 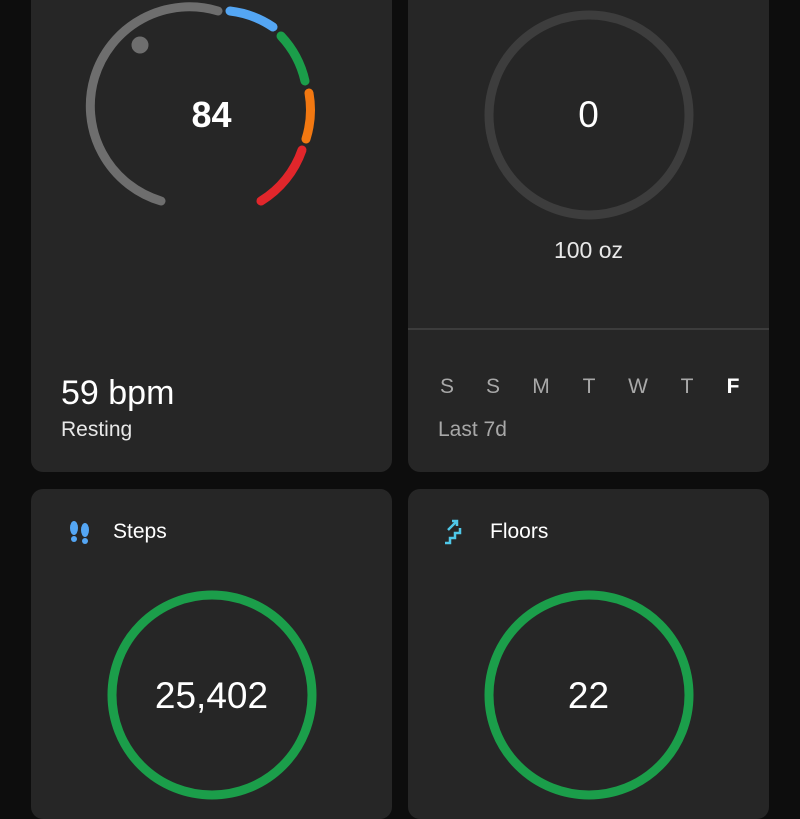 What do you see at coordinates (140, 45) in the screenshot?
I see `gauge-indicator` at bounding box center [140, 45].